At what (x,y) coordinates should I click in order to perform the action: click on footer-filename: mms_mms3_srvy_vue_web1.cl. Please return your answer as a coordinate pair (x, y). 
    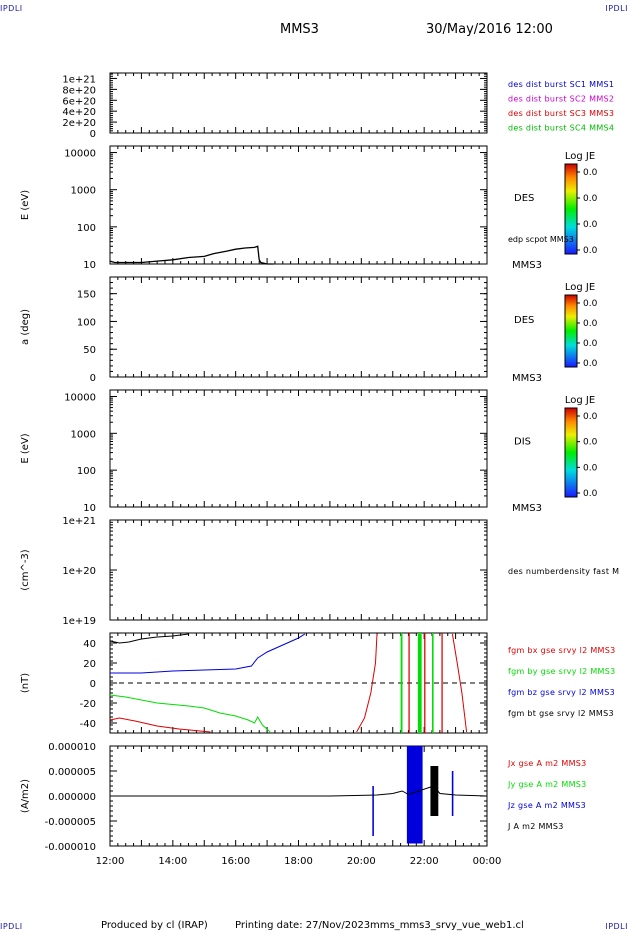
    Looking at the image, I should click on (447, 925).